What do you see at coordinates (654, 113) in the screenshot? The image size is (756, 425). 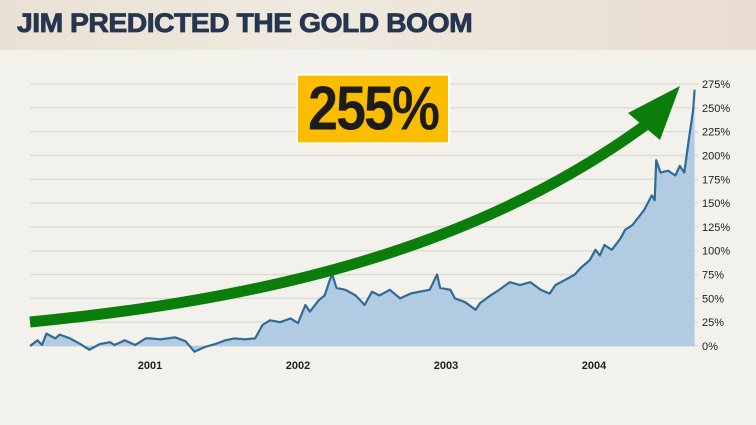 I see `arrow-head` at bounding box center [654, 113].